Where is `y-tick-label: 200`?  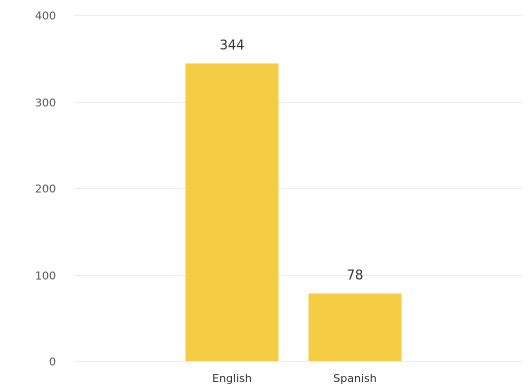 y-tick-label: 200 is located at coordinates (45, 189).